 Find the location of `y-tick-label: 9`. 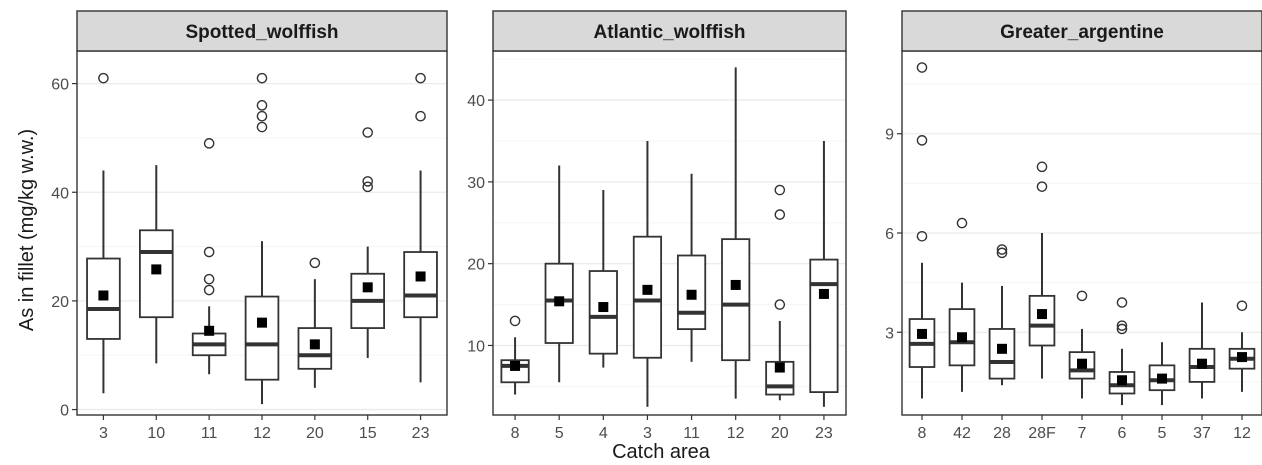

y-tick-label: 9 is located at coordinates (889, 135).